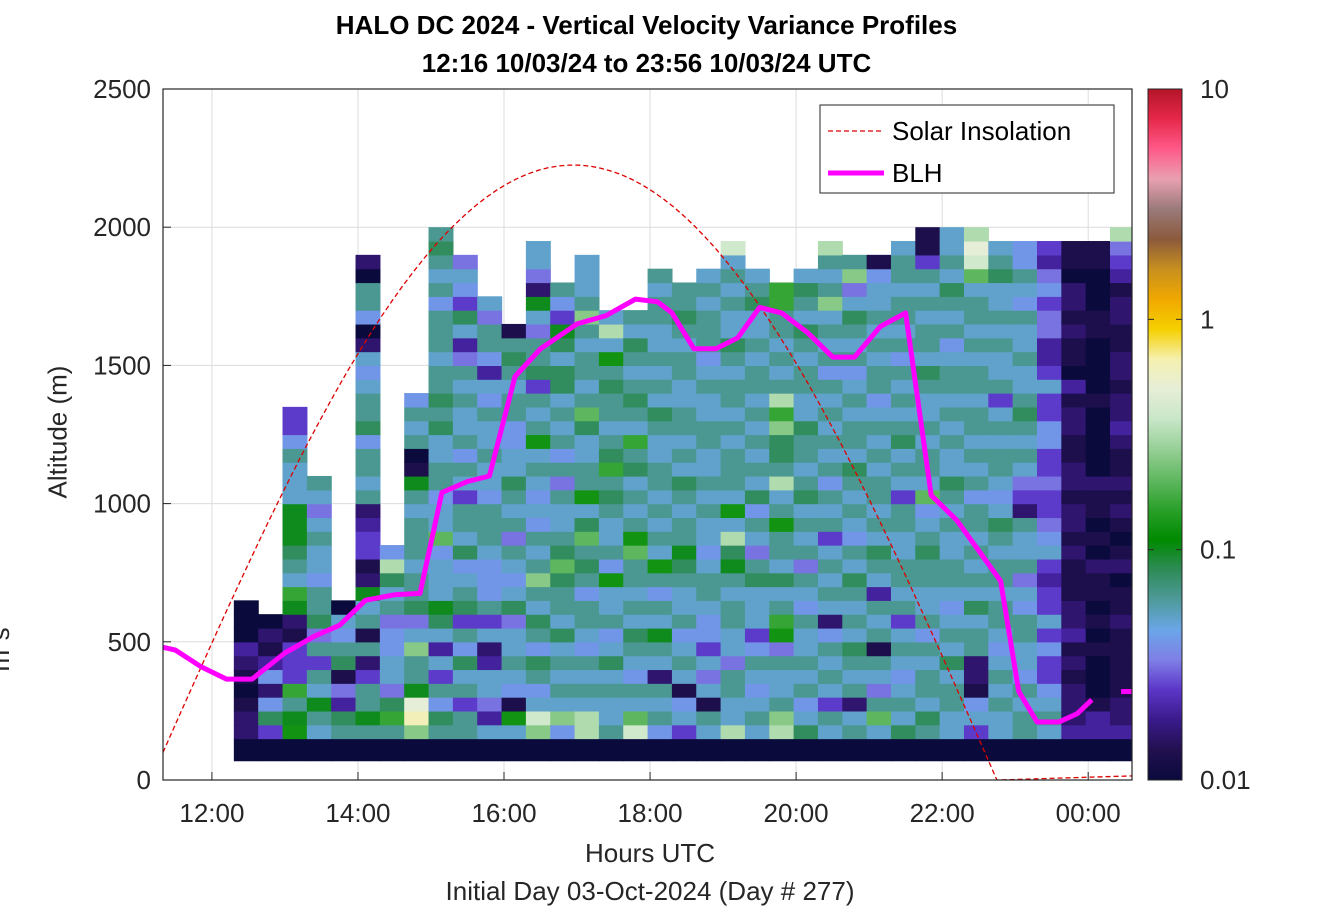 Image resolution: width=1343 pixels, height=911 pixels. I want to click on x-axis-secondary-label: Initial Day 03-Oct-2024 (Day # 277), so click(650, 891).